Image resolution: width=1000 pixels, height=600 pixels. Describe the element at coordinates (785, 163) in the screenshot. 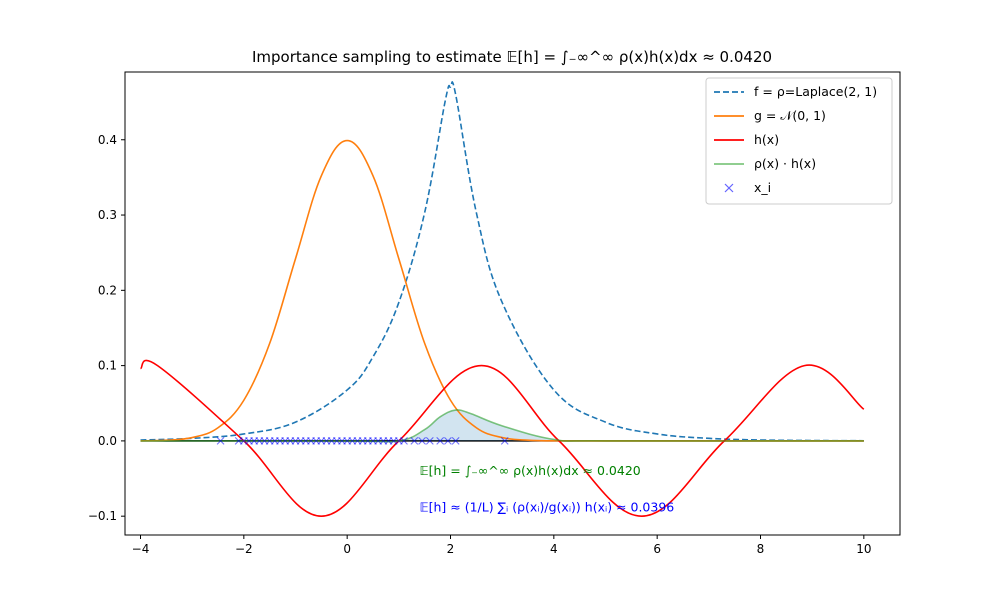

I see `legend-label: ρ(x) · h(x)` at that location.